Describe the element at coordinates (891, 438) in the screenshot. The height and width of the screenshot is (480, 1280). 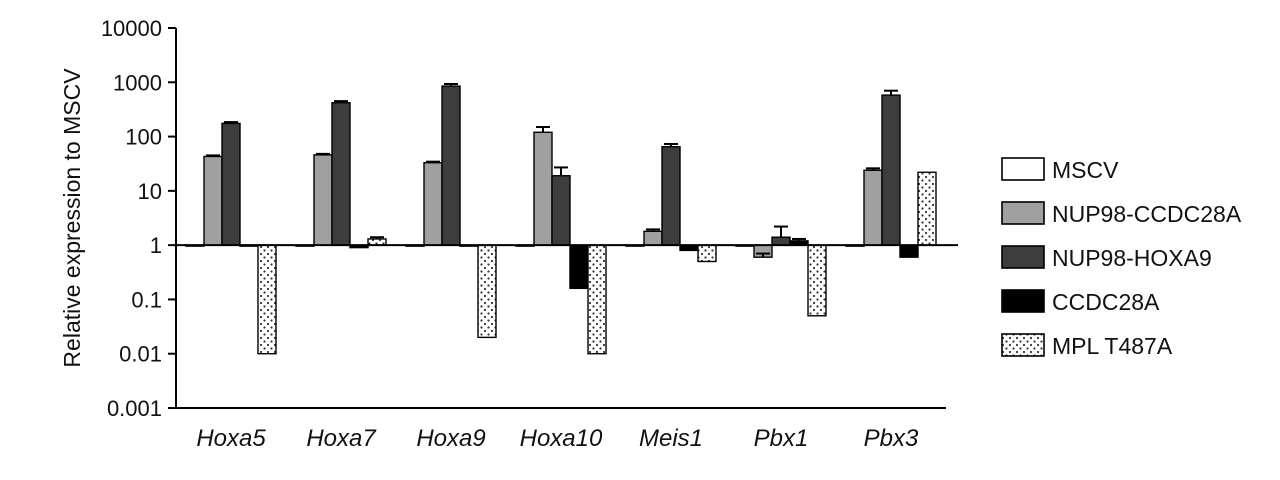
I see `category-label: Pbx3` at that location.